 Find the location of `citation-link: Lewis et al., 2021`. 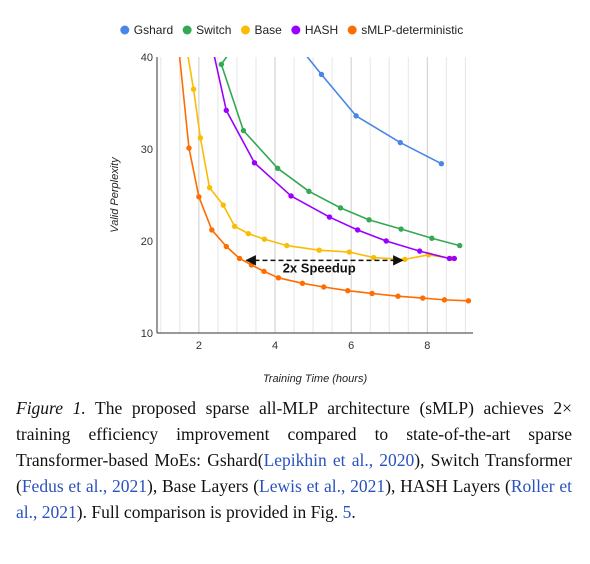

citation-link: Lewis et al., 2021 is located at coordinates (322, 486).